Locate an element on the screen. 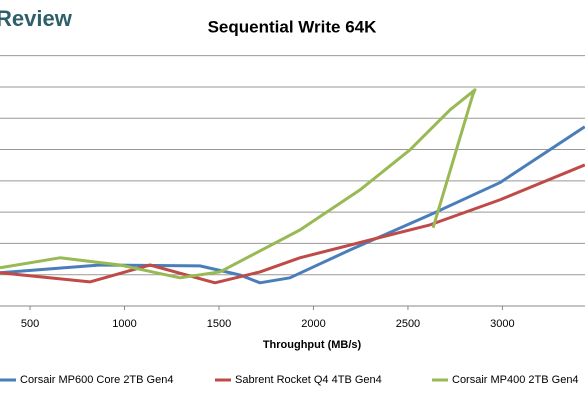  chart-title: Sequential Write 64K is located at coordinates (293, 26).